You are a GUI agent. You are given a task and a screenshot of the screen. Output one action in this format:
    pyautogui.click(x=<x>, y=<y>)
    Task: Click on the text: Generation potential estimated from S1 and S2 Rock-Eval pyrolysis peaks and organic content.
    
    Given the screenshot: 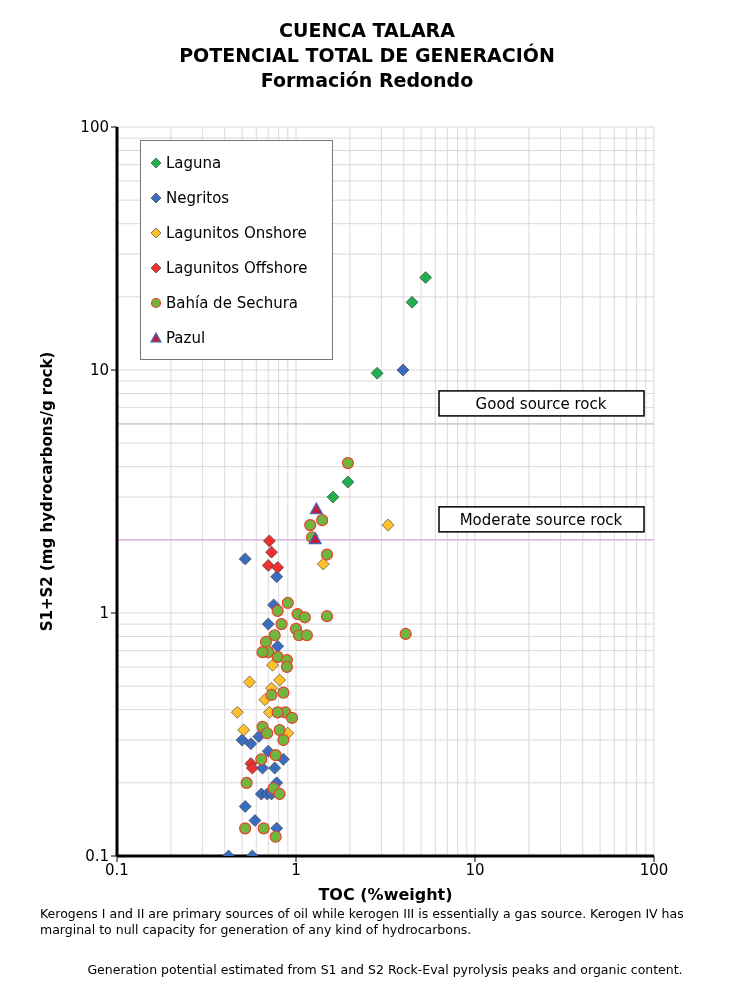 What is the action you would take?
    pyautogui.click(x=385, y=970)
    